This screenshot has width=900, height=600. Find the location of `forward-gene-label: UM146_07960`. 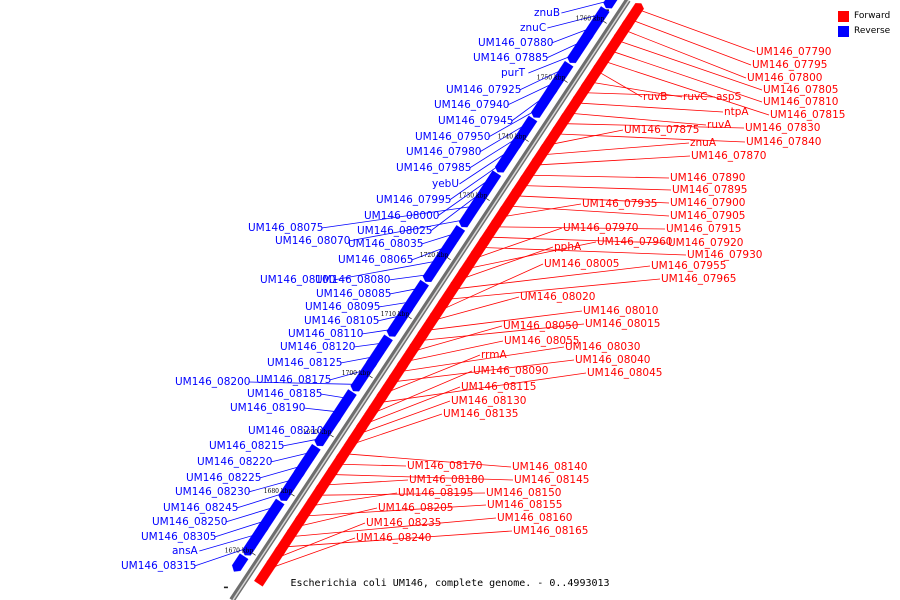

forward-gene-label: UM146_07960 is located at coordinates (634, 242).